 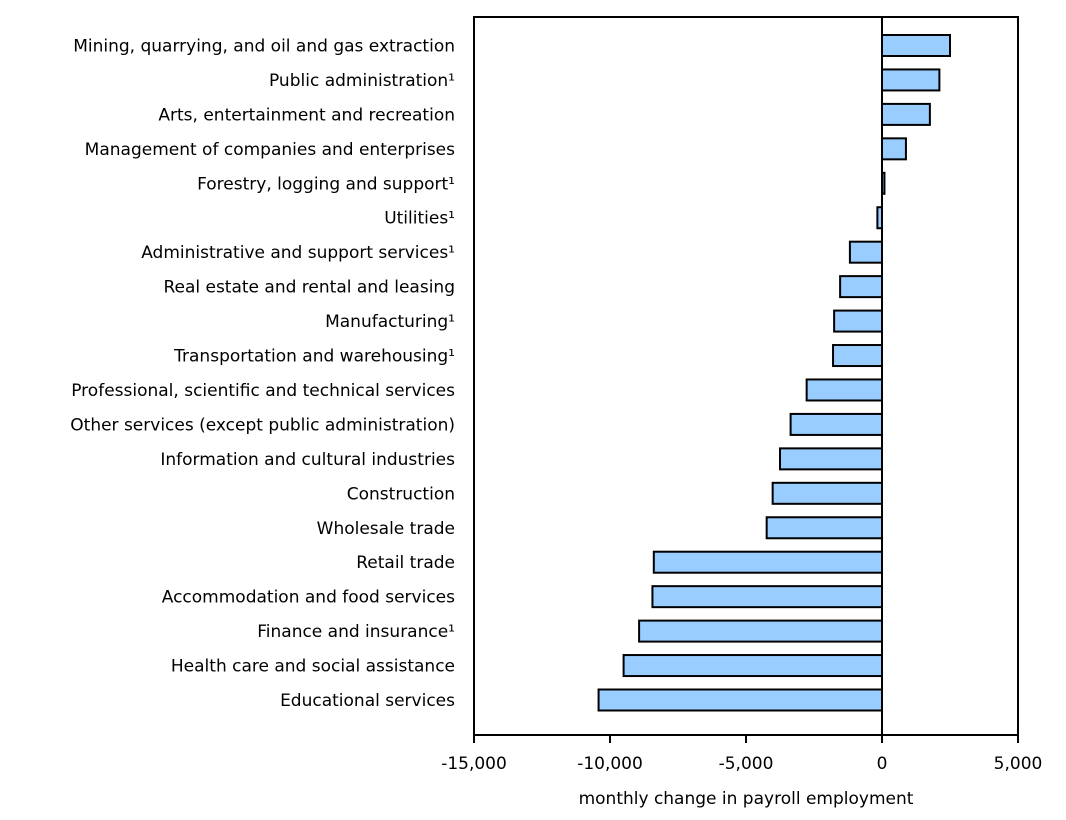 I want to click on category-label: Retail trade, so click(x=405, y=563).